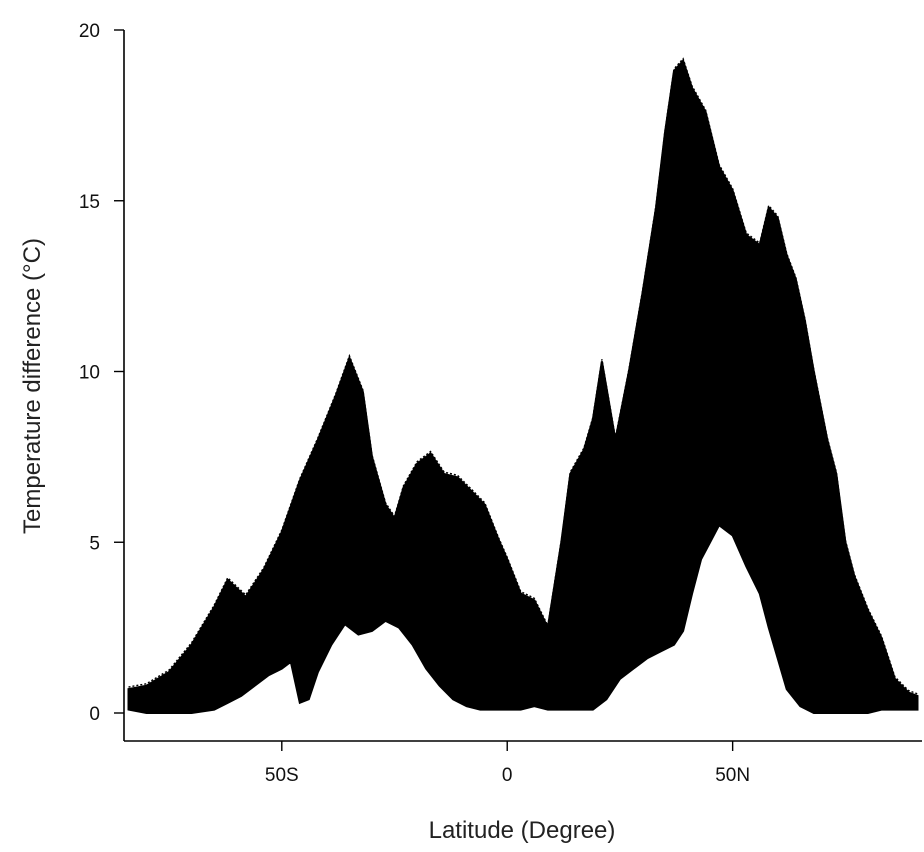 This screenshot has height=852, width=924. I want to click on x-tick-label: 50N, so click(732, 775).